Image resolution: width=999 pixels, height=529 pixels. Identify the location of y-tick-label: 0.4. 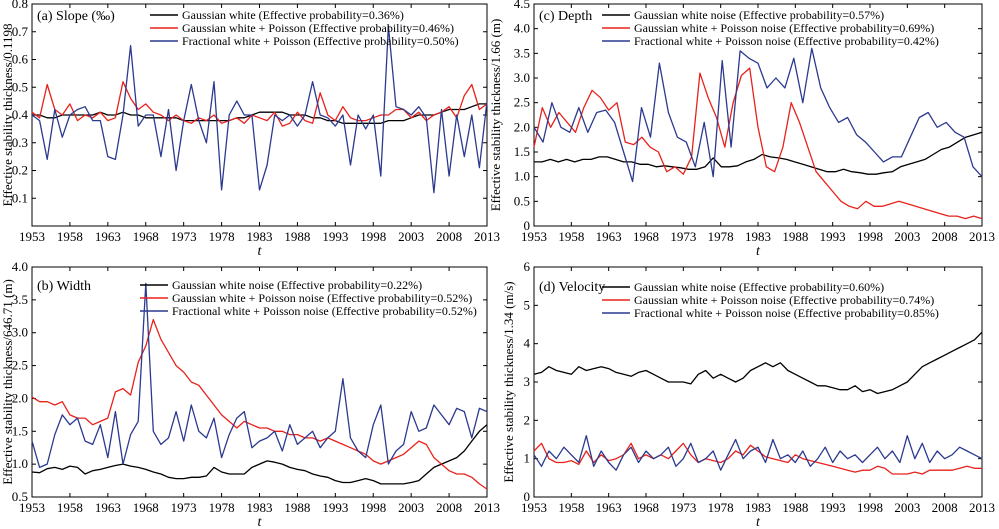
(20, 114).